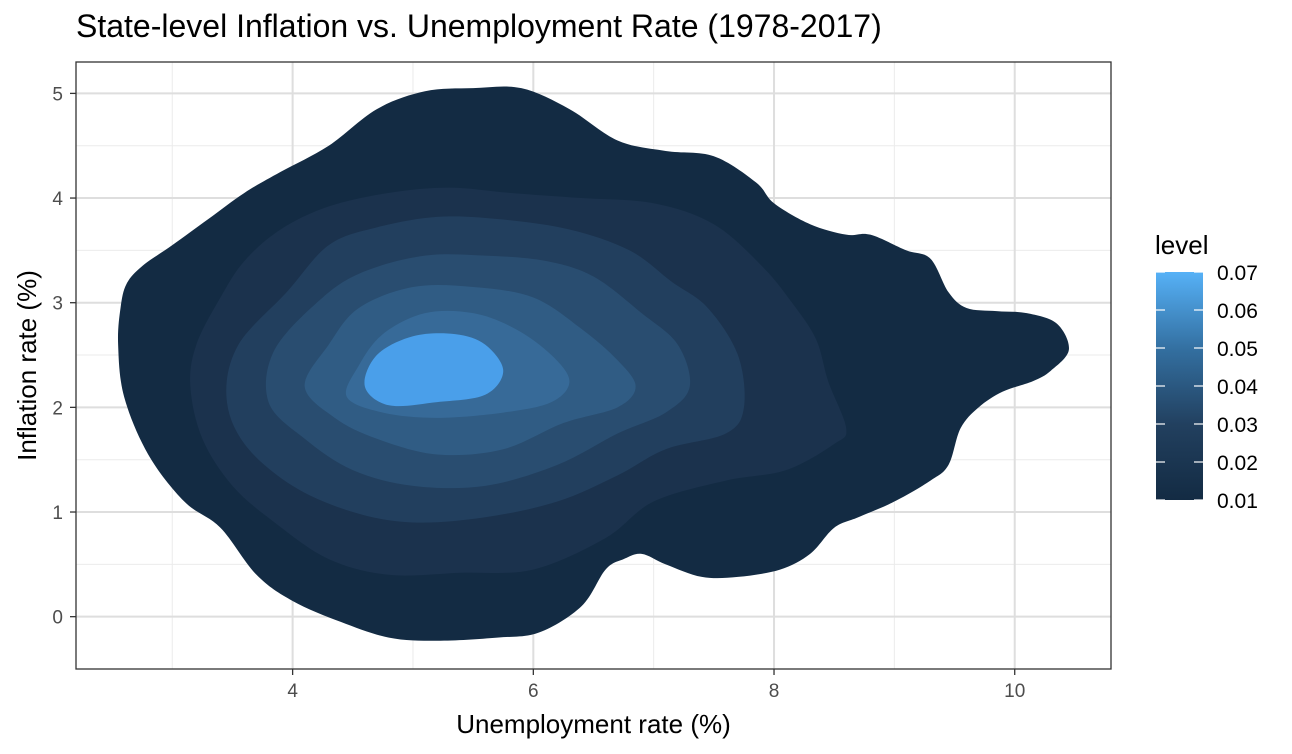 The width and height of the screenshot is (1292, 754). Describe the element at coordinates (57, 199) in the screenshot. I see `y-tick-label: 4` at that location.